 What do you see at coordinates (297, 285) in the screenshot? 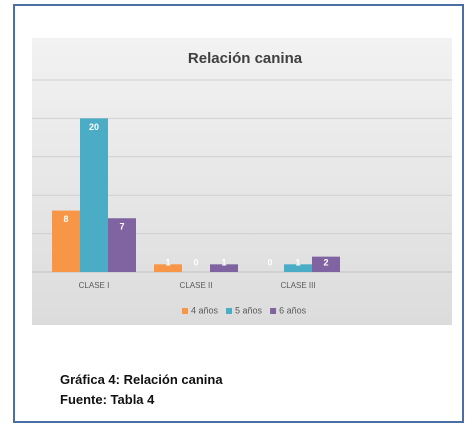
I see `x-tick-label: CLASE III` at bounding box center [297, 285].